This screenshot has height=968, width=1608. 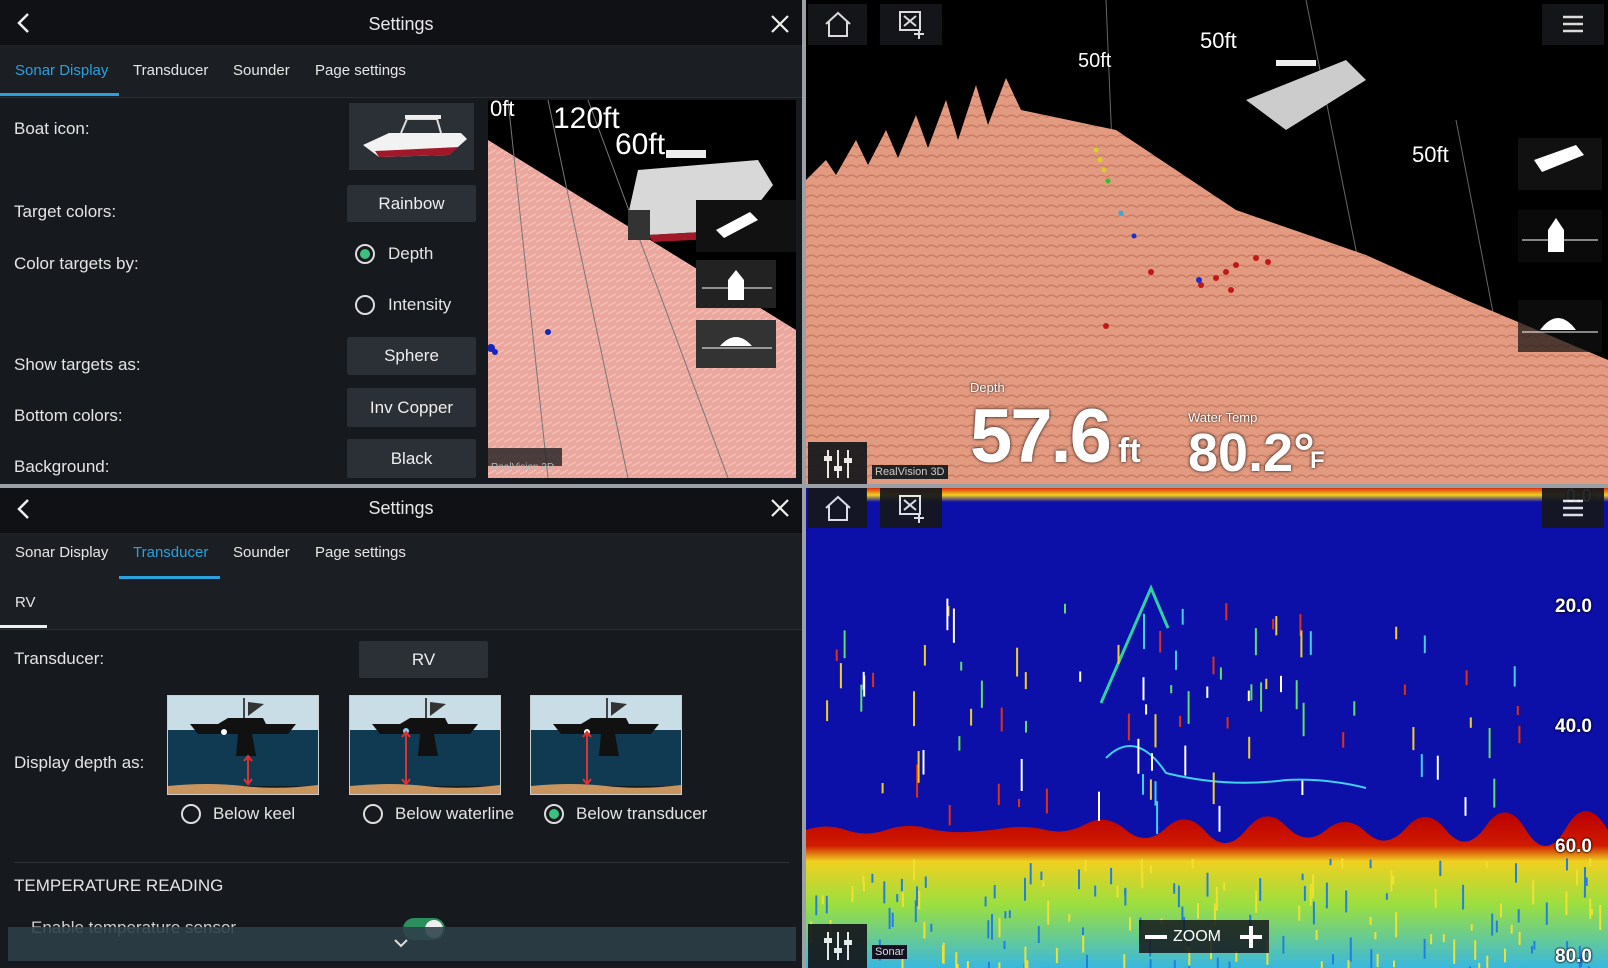 What do you see at coordinates (411, 407) in the screenshot?
I see `option-button: Inv Copper` at bounding box center [411, 407].